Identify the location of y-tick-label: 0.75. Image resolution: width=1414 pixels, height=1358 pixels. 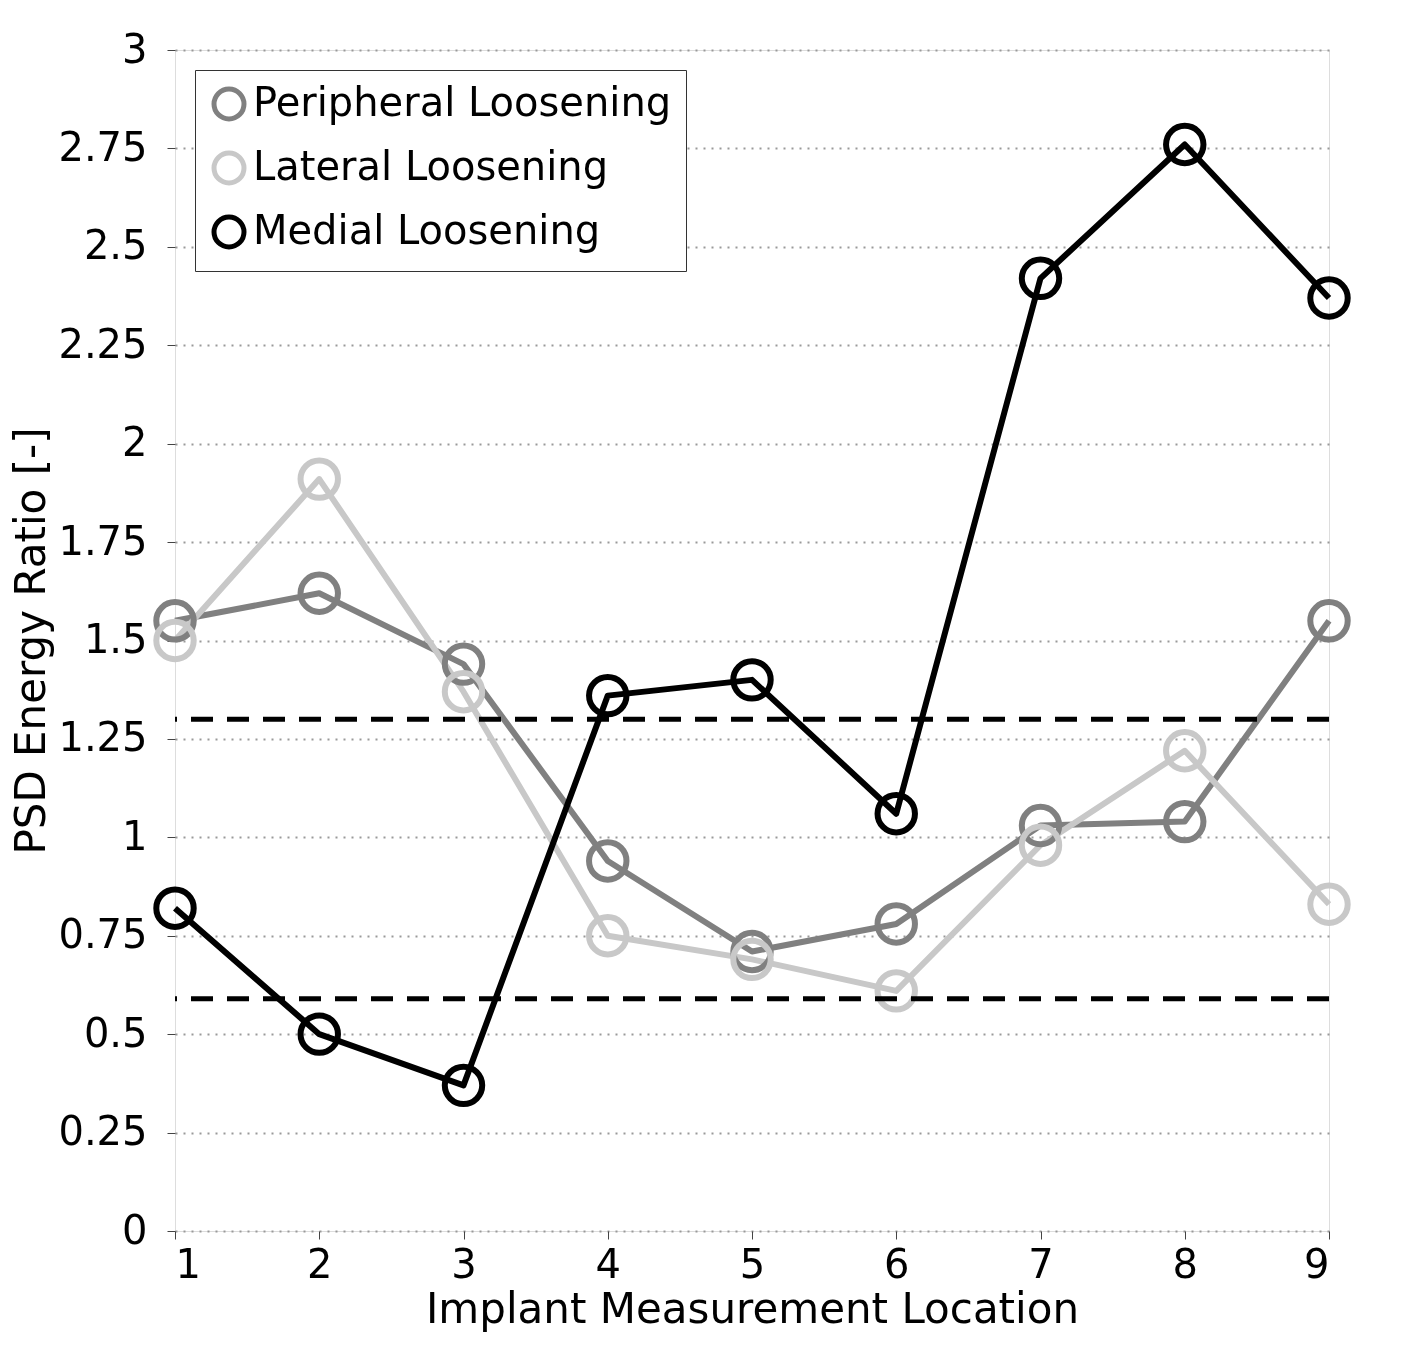
(103, 934).